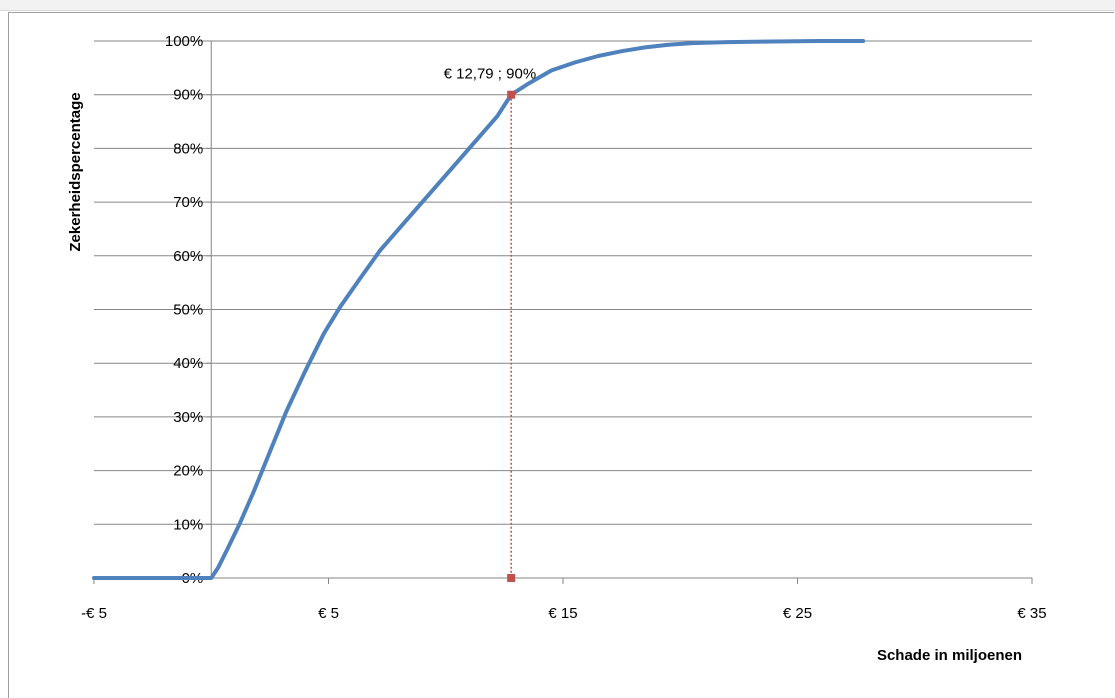 The height and width of the screenshot is (698, 1115). I want to click on y-tick-label: 60%, so click(188, 256).